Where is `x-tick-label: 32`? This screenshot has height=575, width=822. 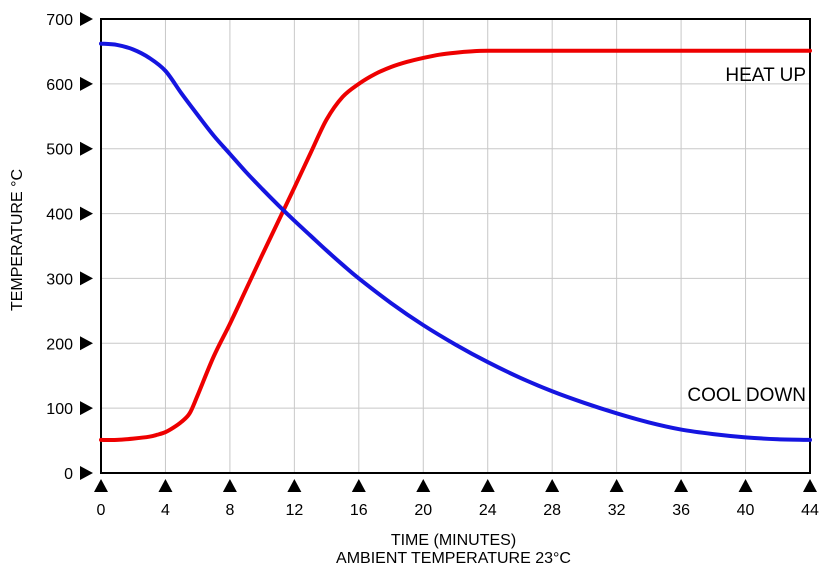 x-tick-label: 32 is located at coordinates (617, 510).